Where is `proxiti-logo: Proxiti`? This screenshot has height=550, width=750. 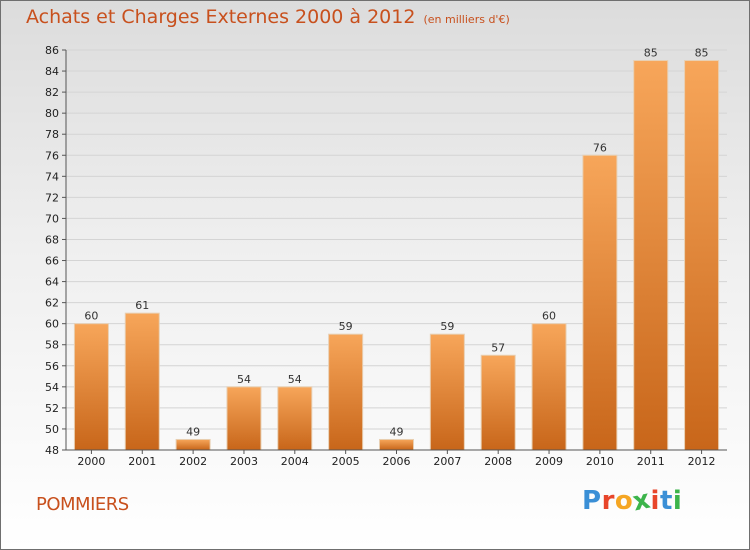
proxiti-logo: Proxiti is located at coordinates (632, 501).